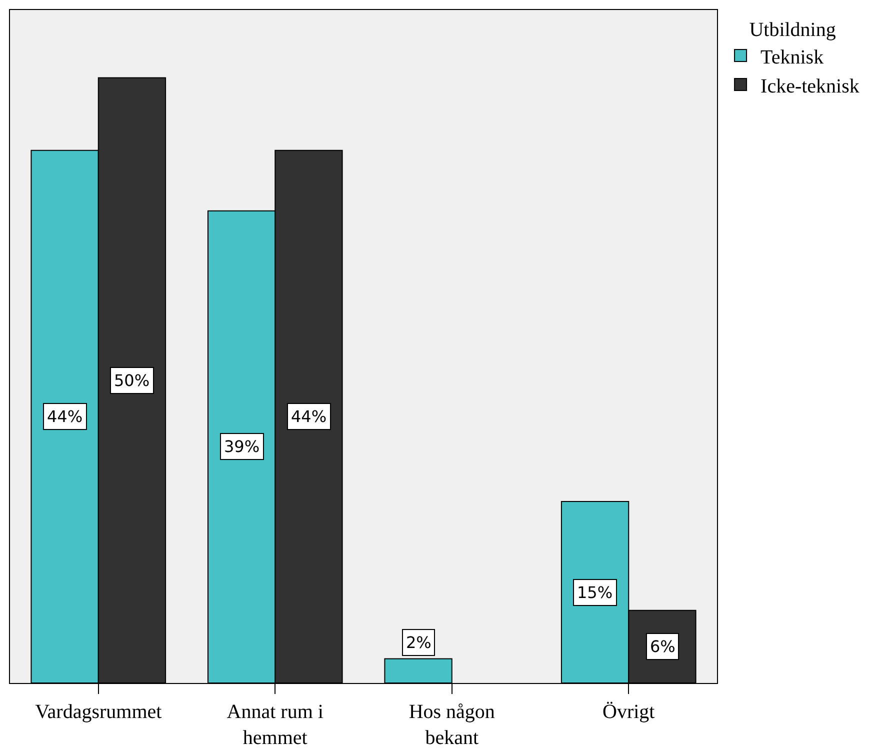  Describe the element at coordinates (663, 646) in the screenshot. I see `data-label: 6%` at that location.